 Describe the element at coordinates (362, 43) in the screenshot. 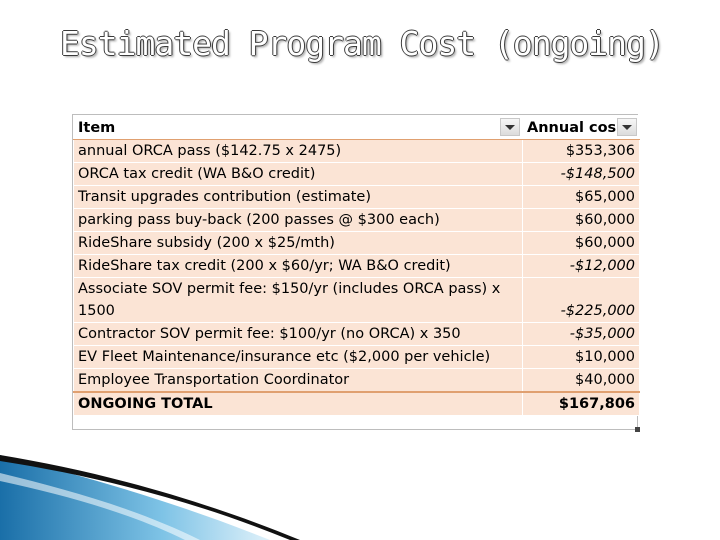

I see `slide-title: Estimated Program Cost (ongoing)` at that location.